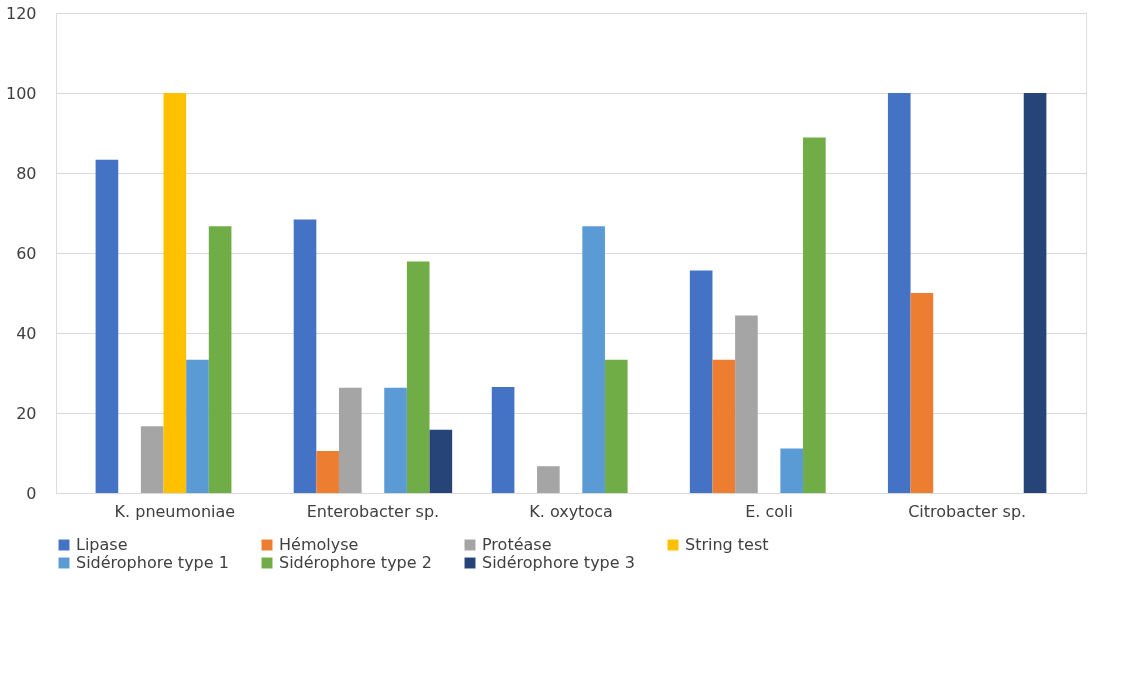 This screenshot has height=677, width=1146. I want to click on y-tick-label: 20, so click(26, 413).